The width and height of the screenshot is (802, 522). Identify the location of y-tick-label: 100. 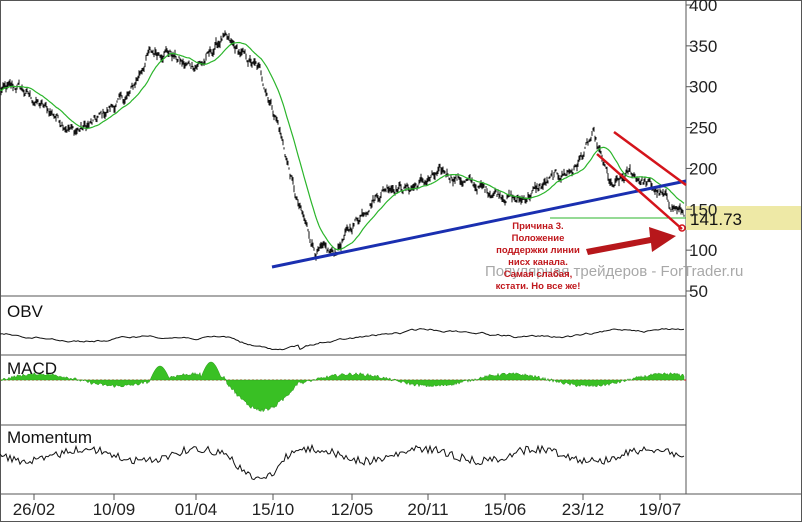
(703, 250).